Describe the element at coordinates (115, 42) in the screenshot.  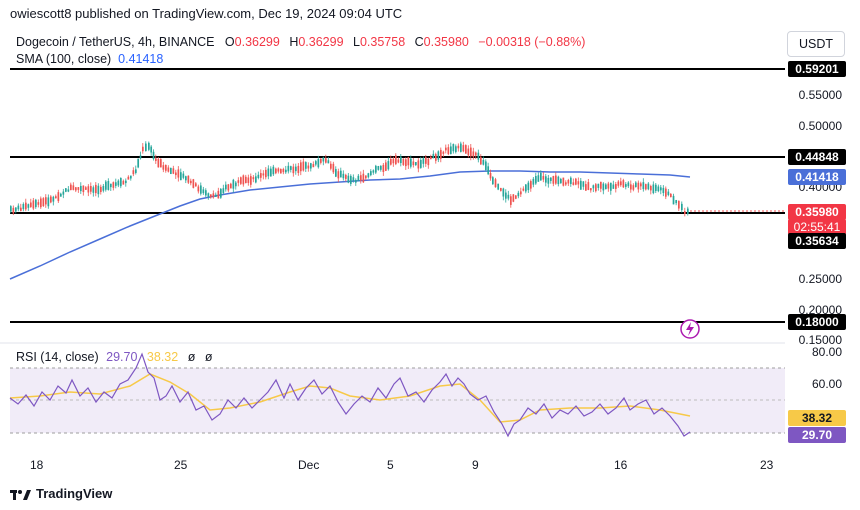
I see `symbol-title: Dogecoin / TetherUS, 4h, BINANCE` at that location.